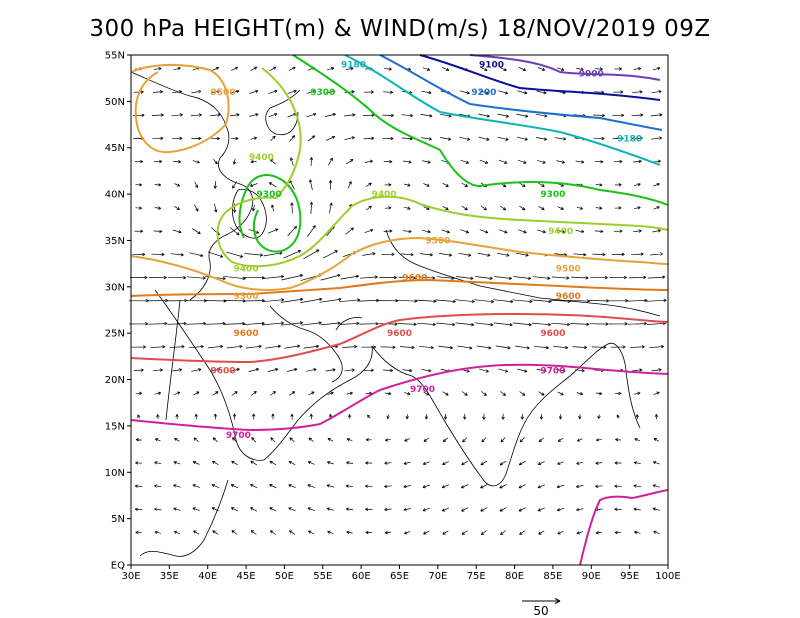  What do you see at coordinates (115, 148) in the screenshot?
I see `lat-label: 45N` at bounding box center [115, 148].